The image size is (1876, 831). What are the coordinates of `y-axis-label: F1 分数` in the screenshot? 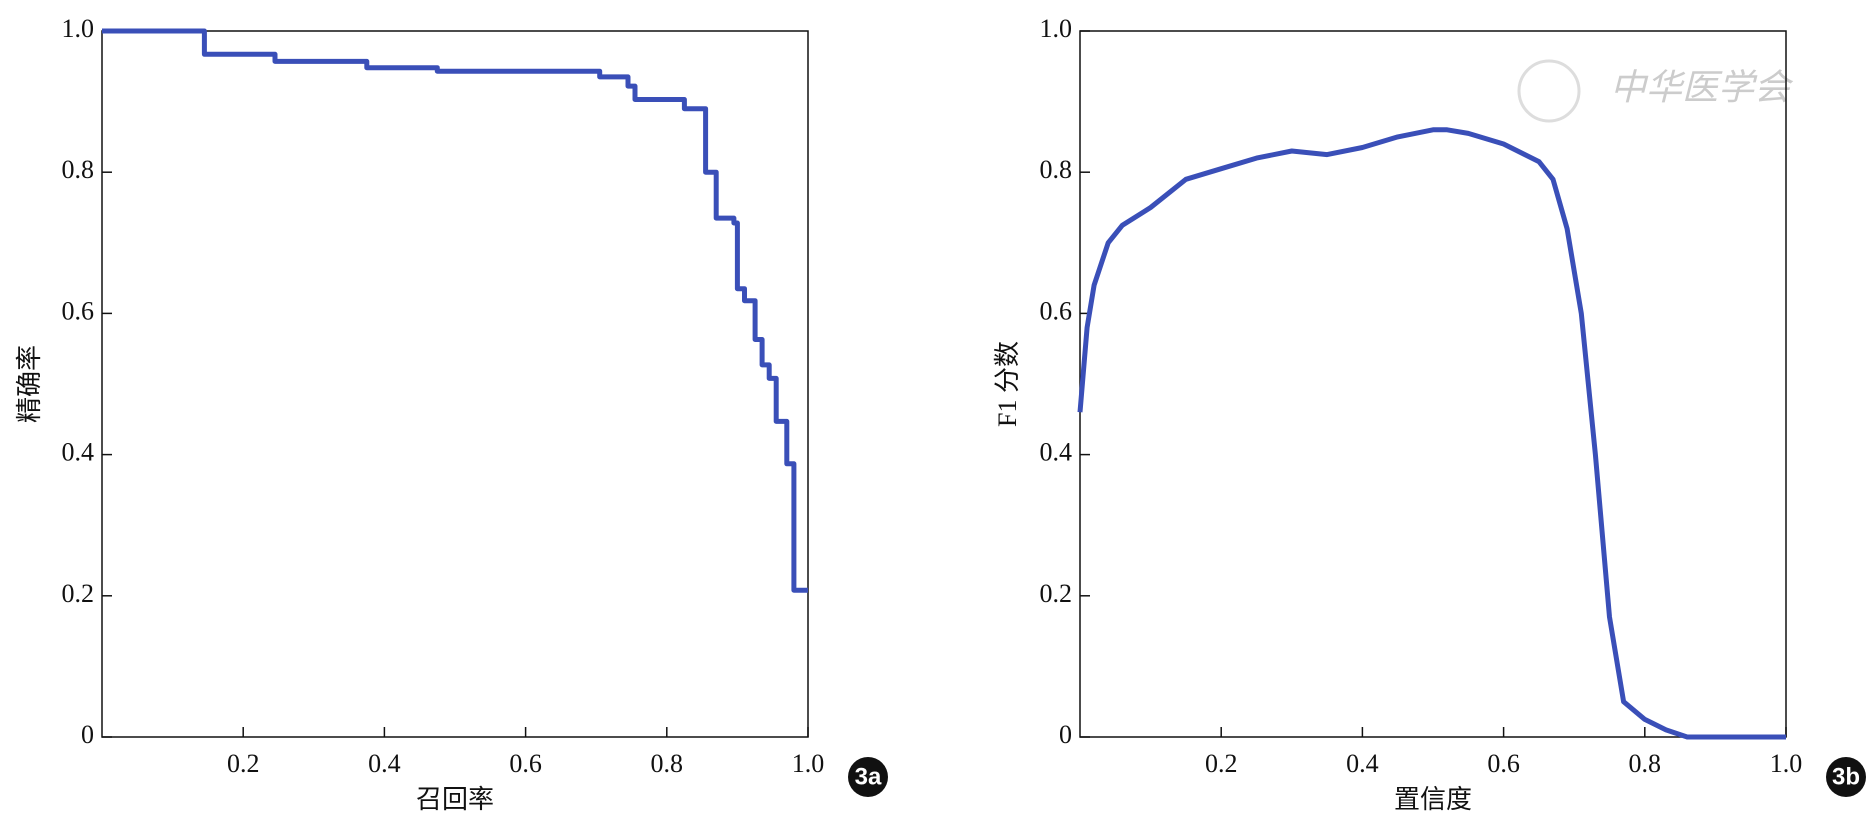 It's located at (1007, 384).